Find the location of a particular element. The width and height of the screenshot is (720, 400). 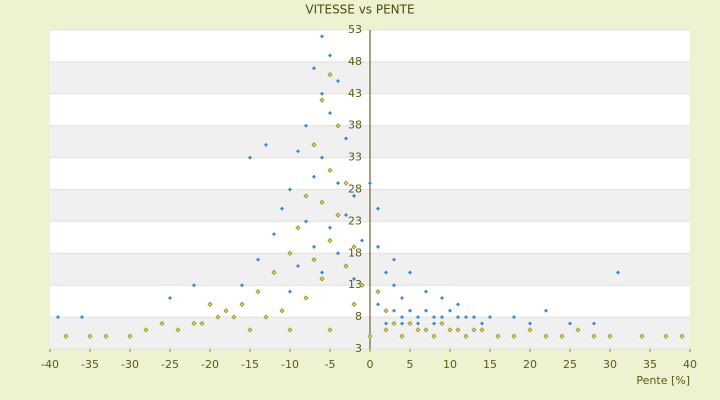

x-tick-label: -25 is located at coordinates (170, 364).